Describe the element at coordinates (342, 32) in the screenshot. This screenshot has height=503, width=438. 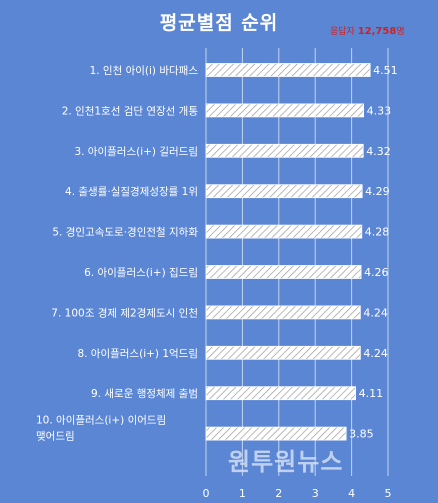
I see `respondent-label: 응답자` at that location.